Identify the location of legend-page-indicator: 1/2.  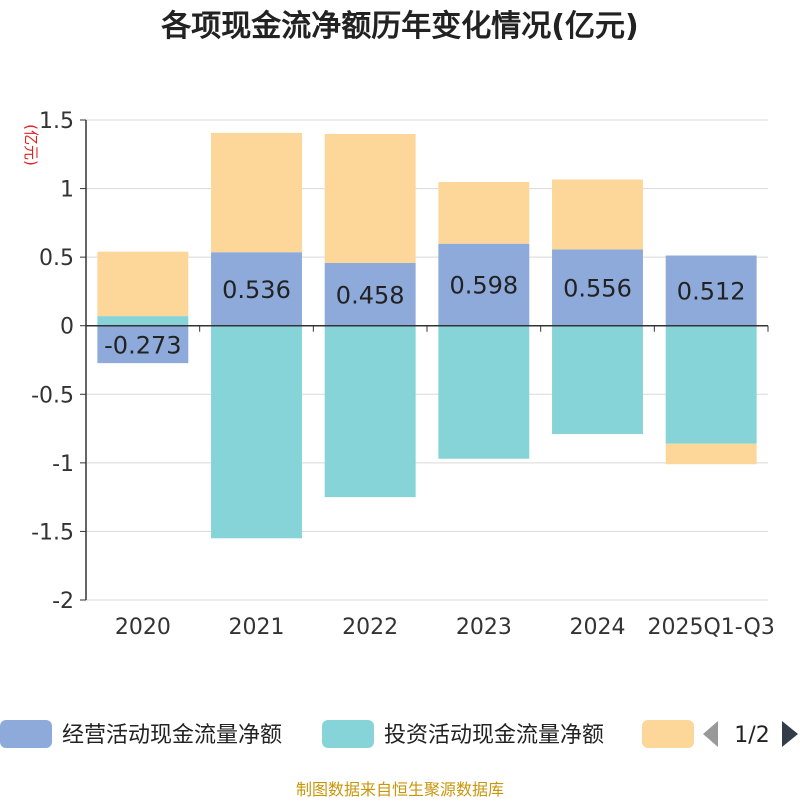
(751, 735).